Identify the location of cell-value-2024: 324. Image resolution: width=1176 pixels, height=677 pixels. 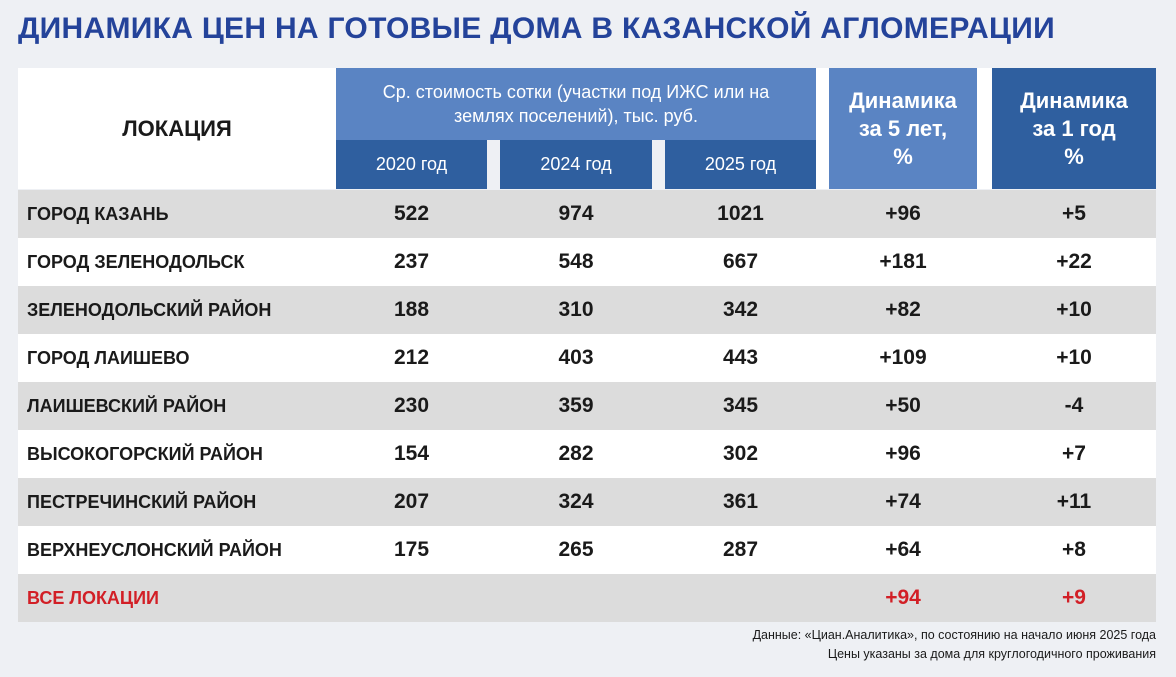
(576, 501).